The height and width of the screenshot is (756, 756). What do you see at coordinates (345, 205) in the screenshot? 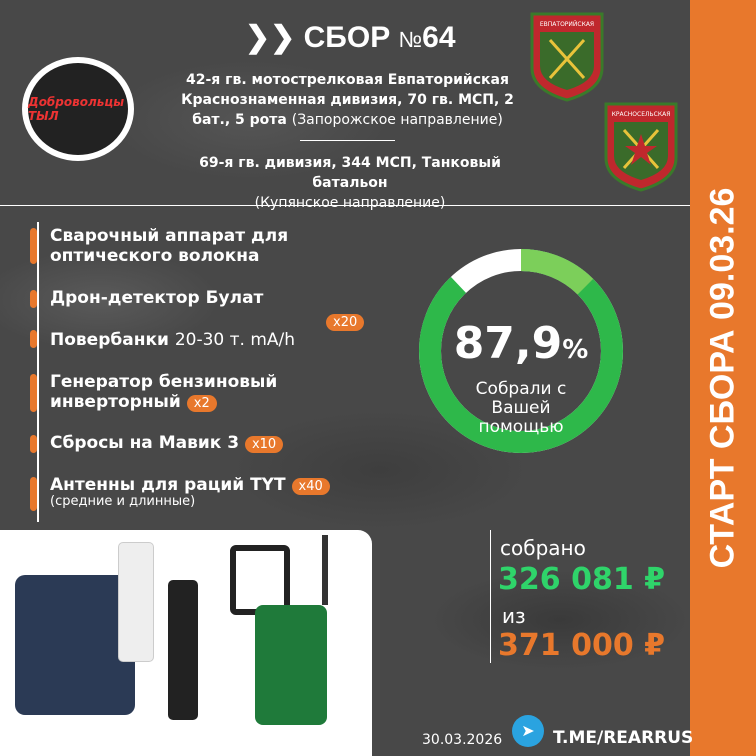
I see `header-divider` at bounding box center [345, 205].